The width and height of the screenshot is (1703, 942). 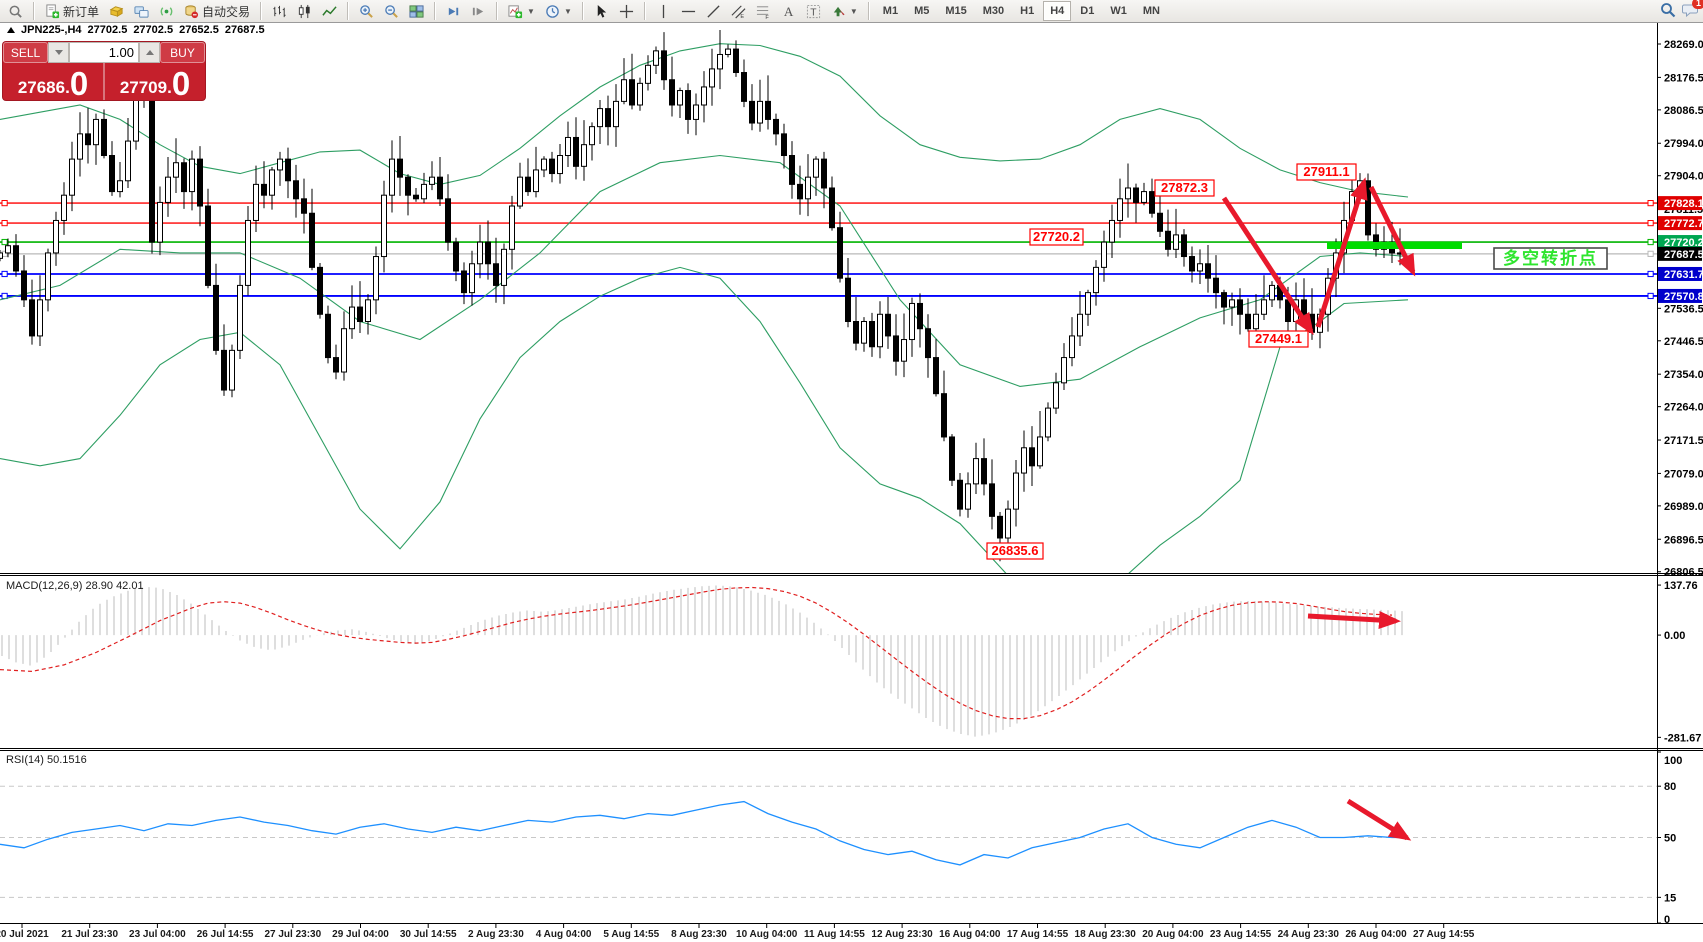 I want to click on search-icon, so click(x=1668, y=11).